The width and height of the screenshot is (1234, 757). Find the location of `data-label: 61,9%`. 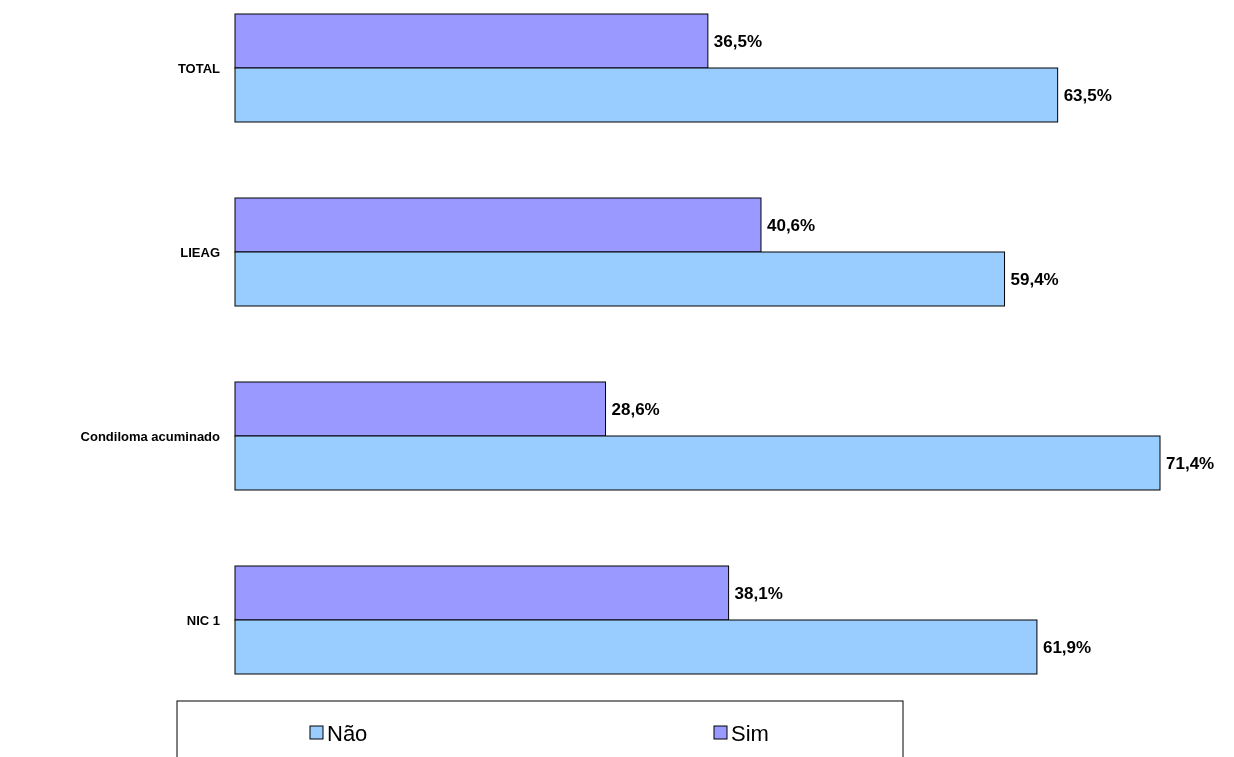

data-label: 61,9% is located at coordinates (1067, 647).